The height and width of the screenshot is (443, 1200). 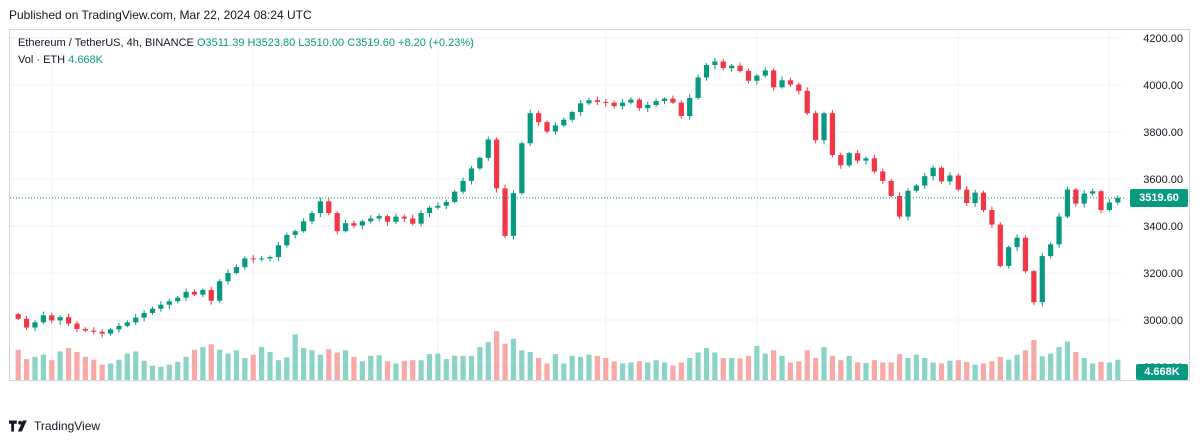 What do you see at coordinates (106, 43) in the screenshot?
I see `legend-symbol: Ethereum / TetherUS, 4h, BINANCE` at bounding box center [106, 43].